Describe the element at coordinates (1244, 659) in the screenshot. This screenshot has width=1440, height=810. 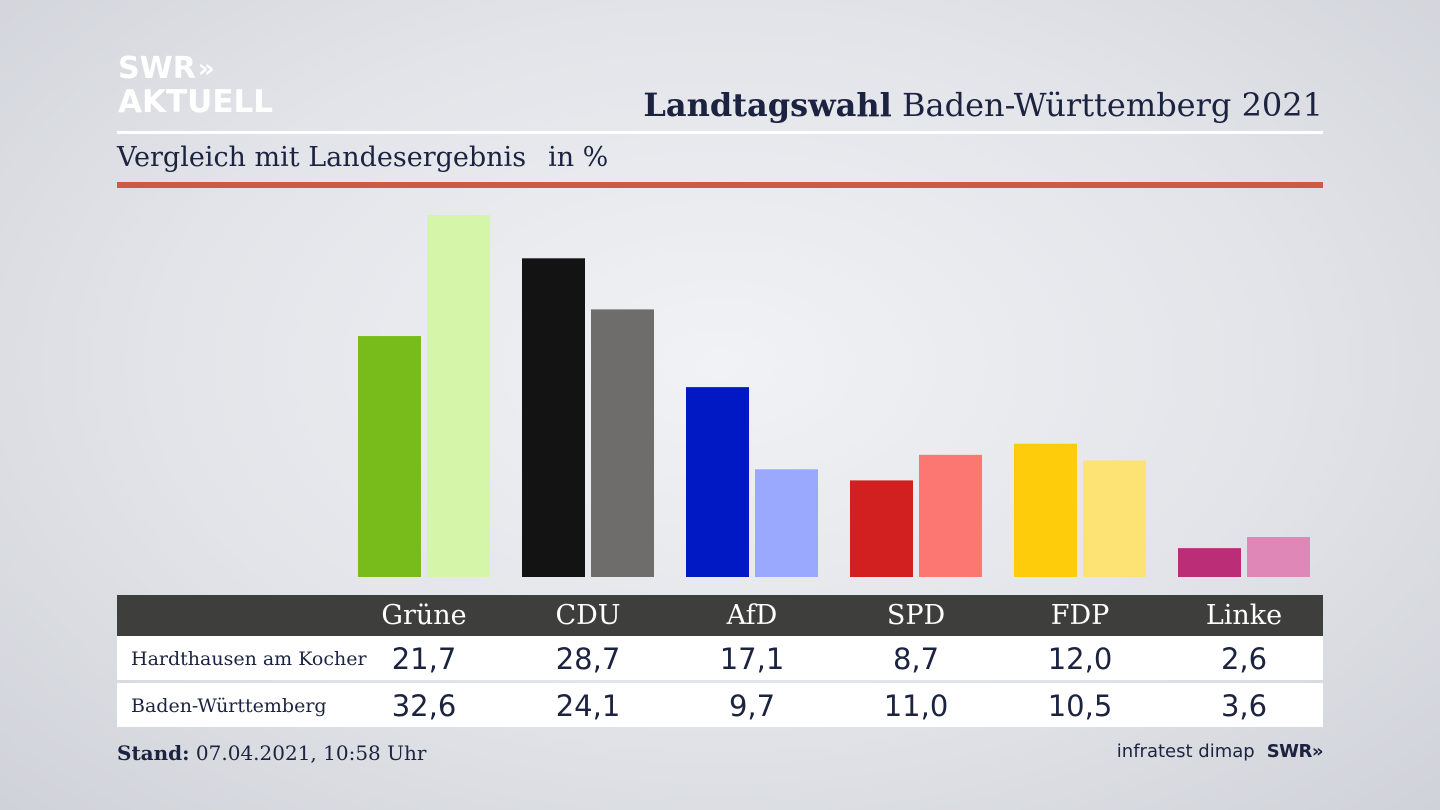
I see `value-cell: 2,6` at that location.